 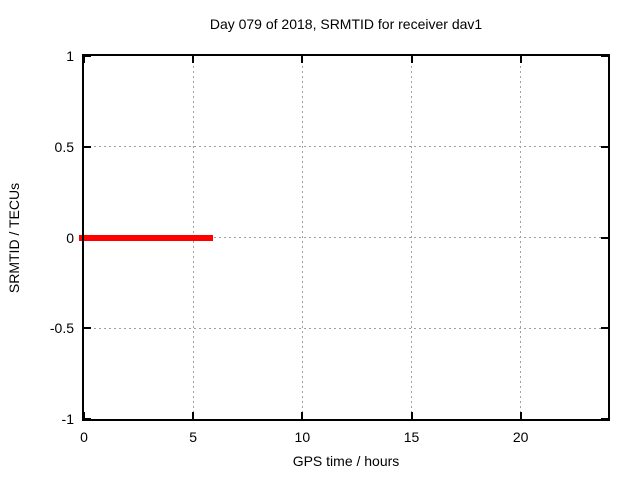 I want to click on x-tick-label: 0, so click(x=84, y=437).